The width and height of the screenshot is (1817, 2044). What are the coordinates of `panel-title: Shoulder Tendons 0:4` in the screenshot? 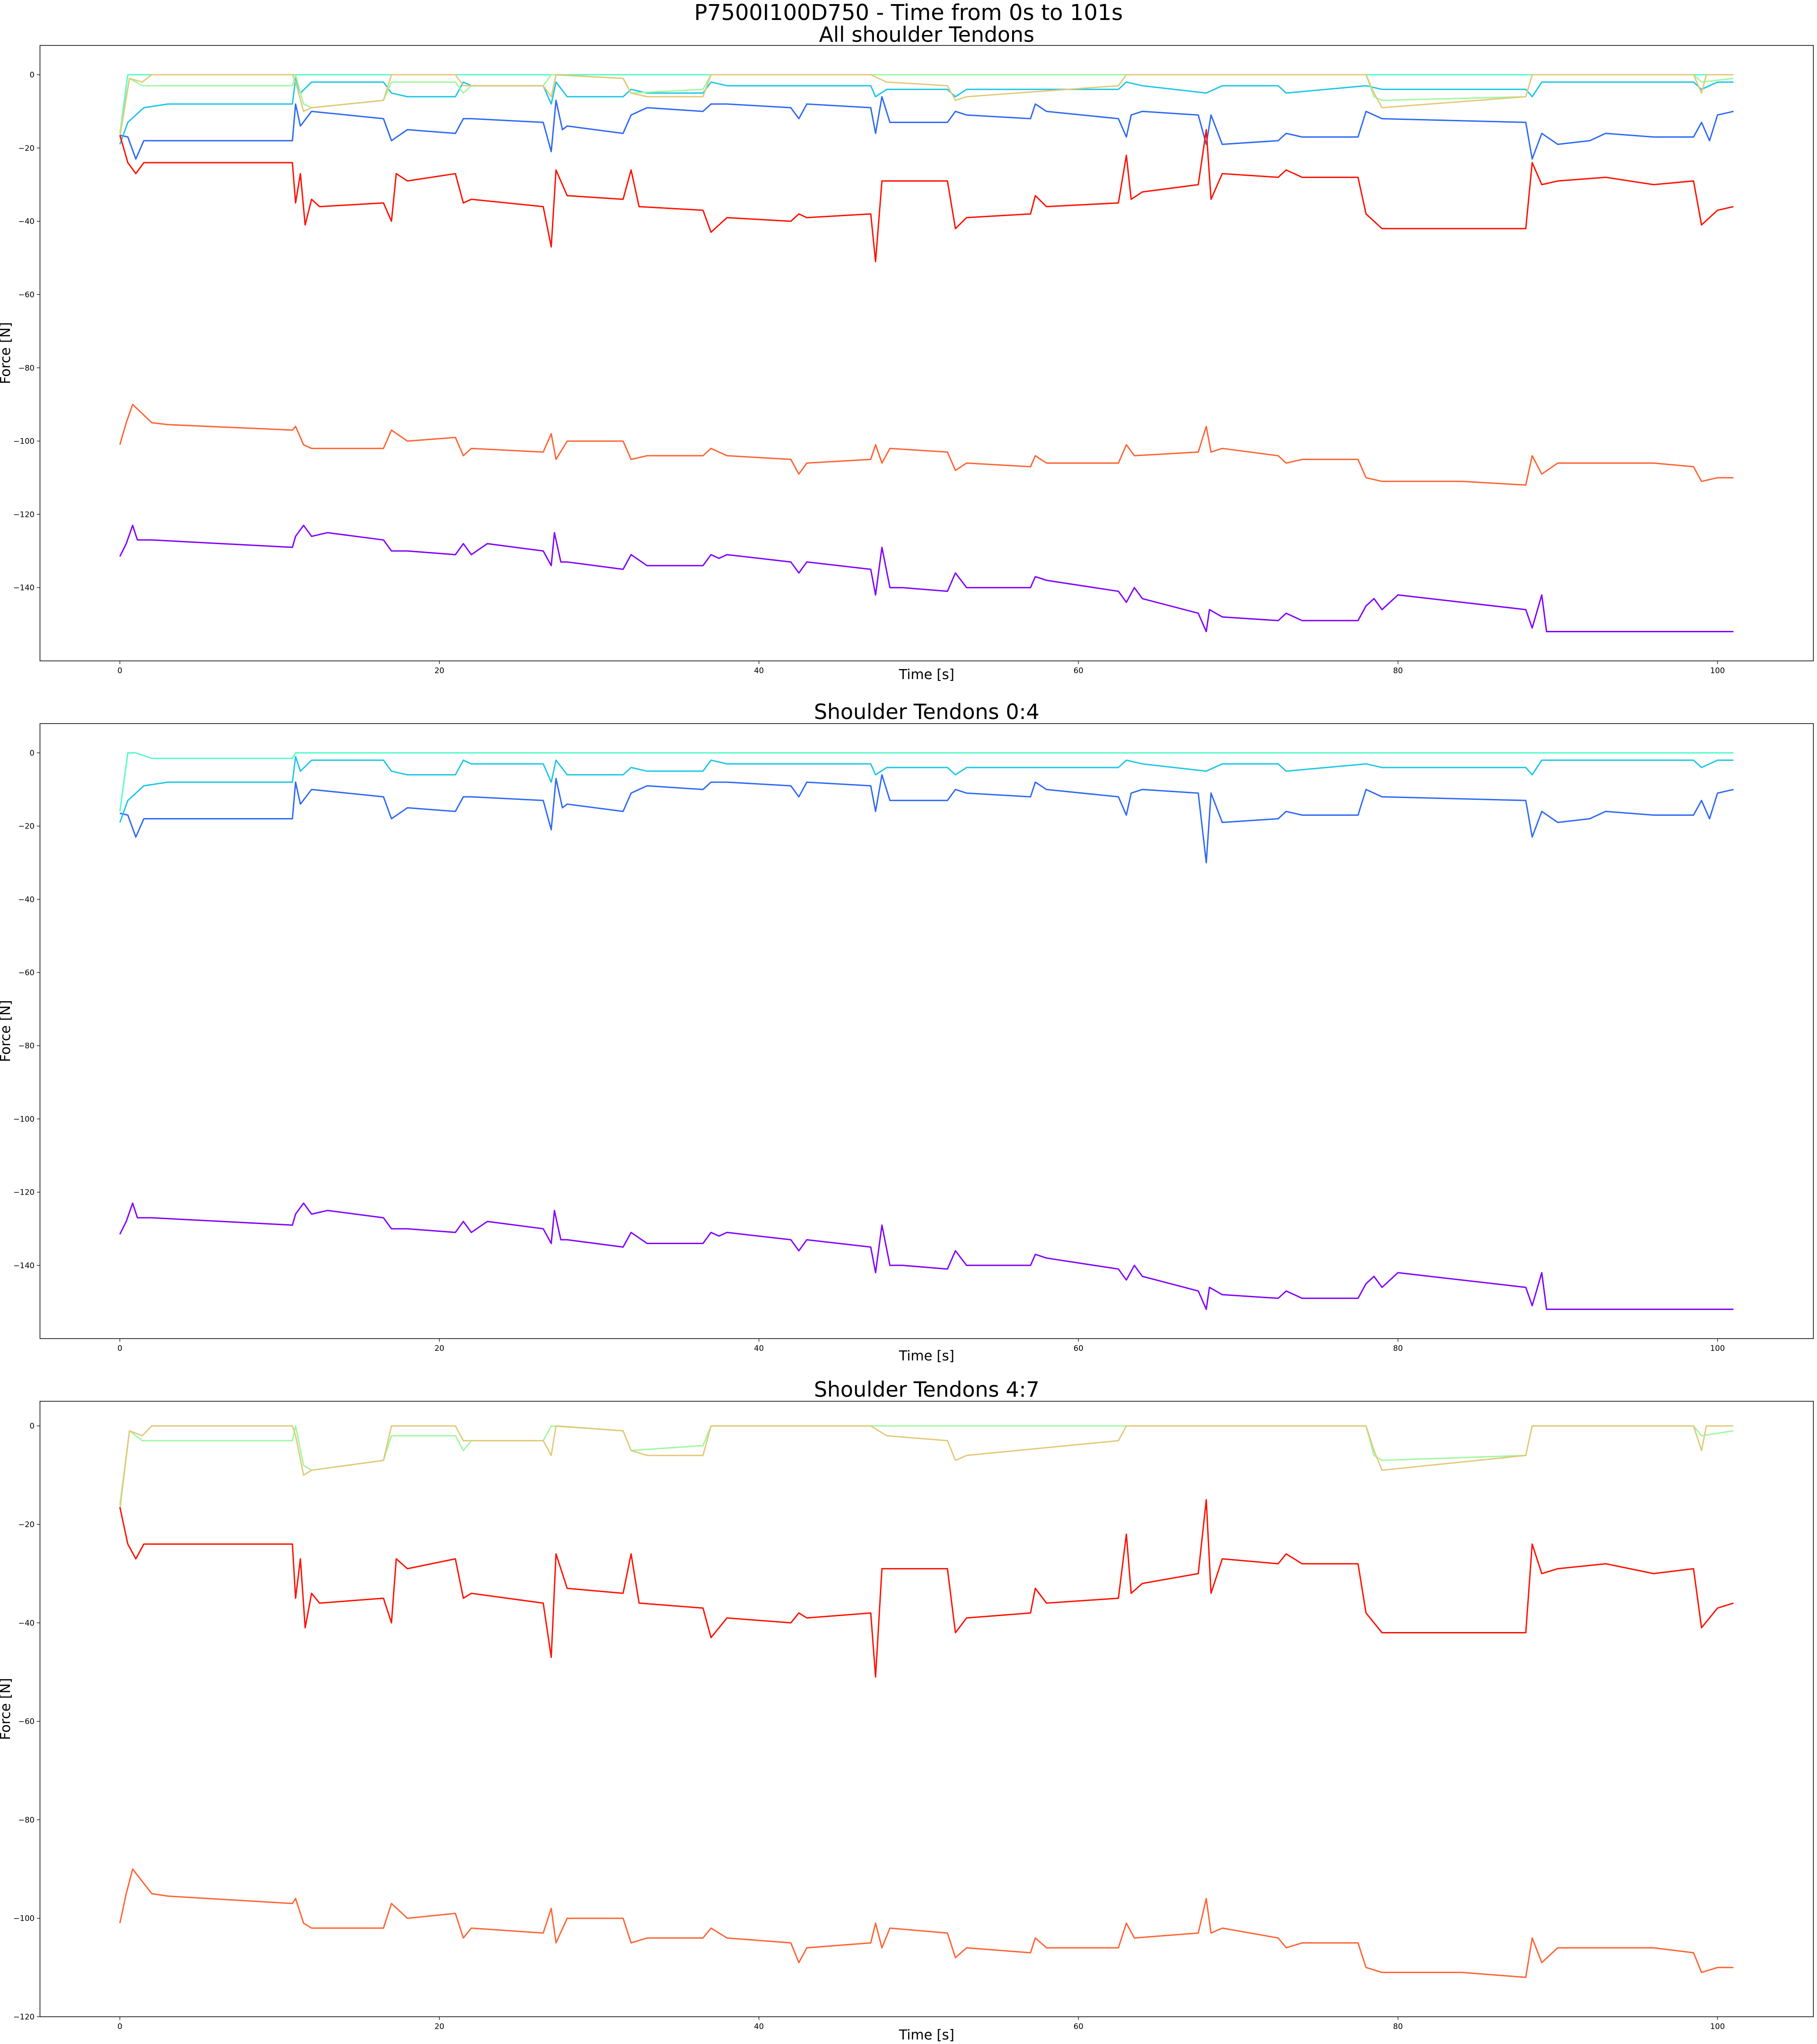 It's located at (926, 712).